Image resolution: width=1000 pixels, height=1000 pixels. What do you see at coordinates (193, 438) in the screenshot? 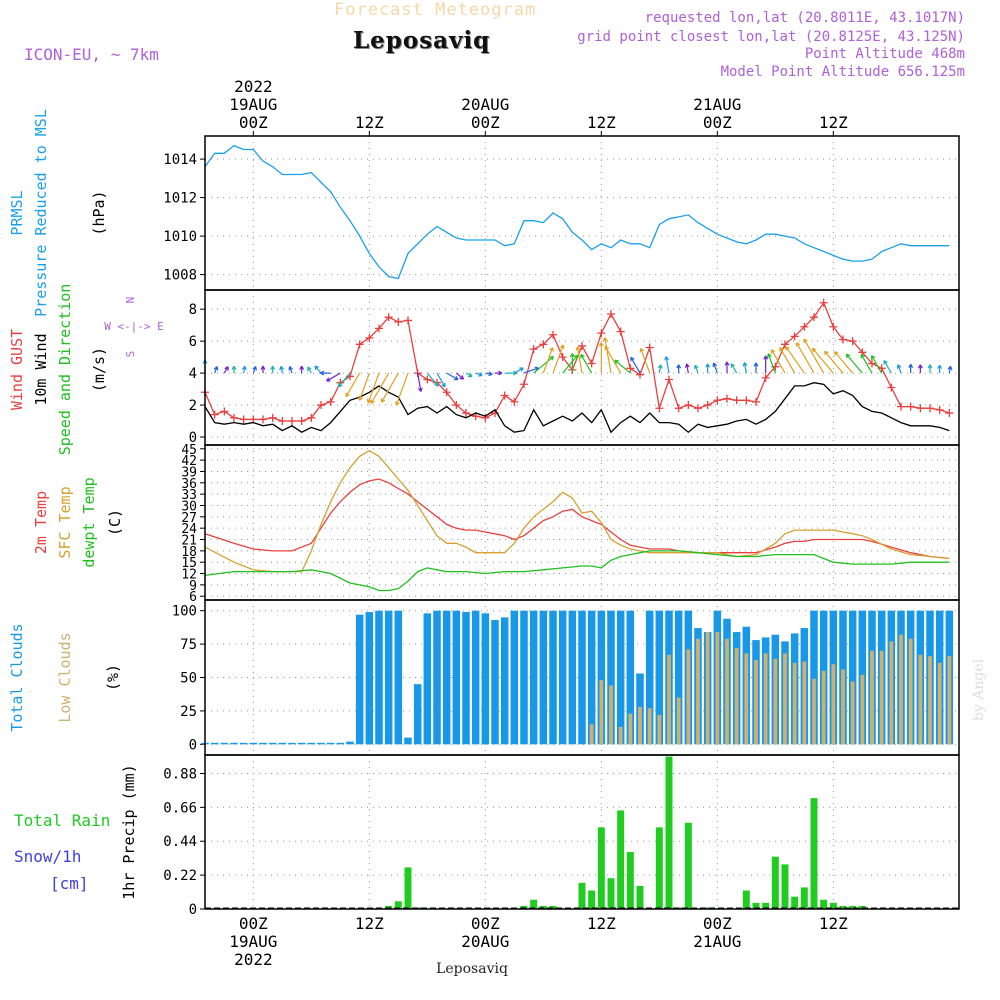
I see `y-tick-label: 0` at bounding box center [193, 438].